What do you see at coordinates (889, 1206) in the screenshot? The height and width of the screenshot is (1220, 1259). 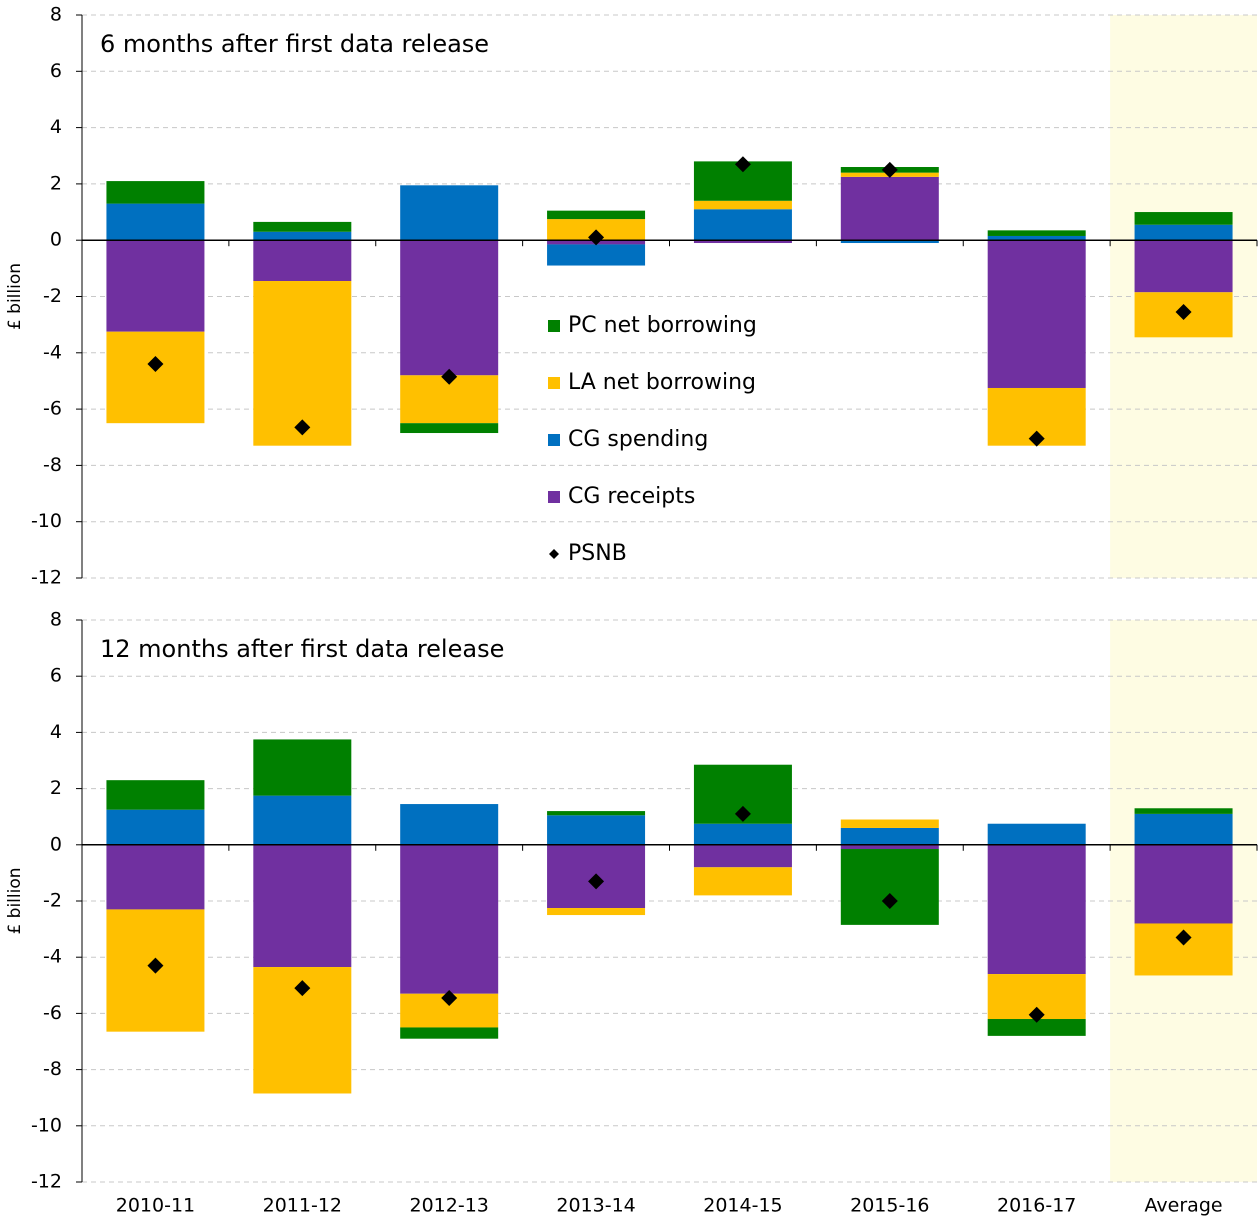 I see `x-tick-label: 2015-16` at bounding box center [889, 1206].